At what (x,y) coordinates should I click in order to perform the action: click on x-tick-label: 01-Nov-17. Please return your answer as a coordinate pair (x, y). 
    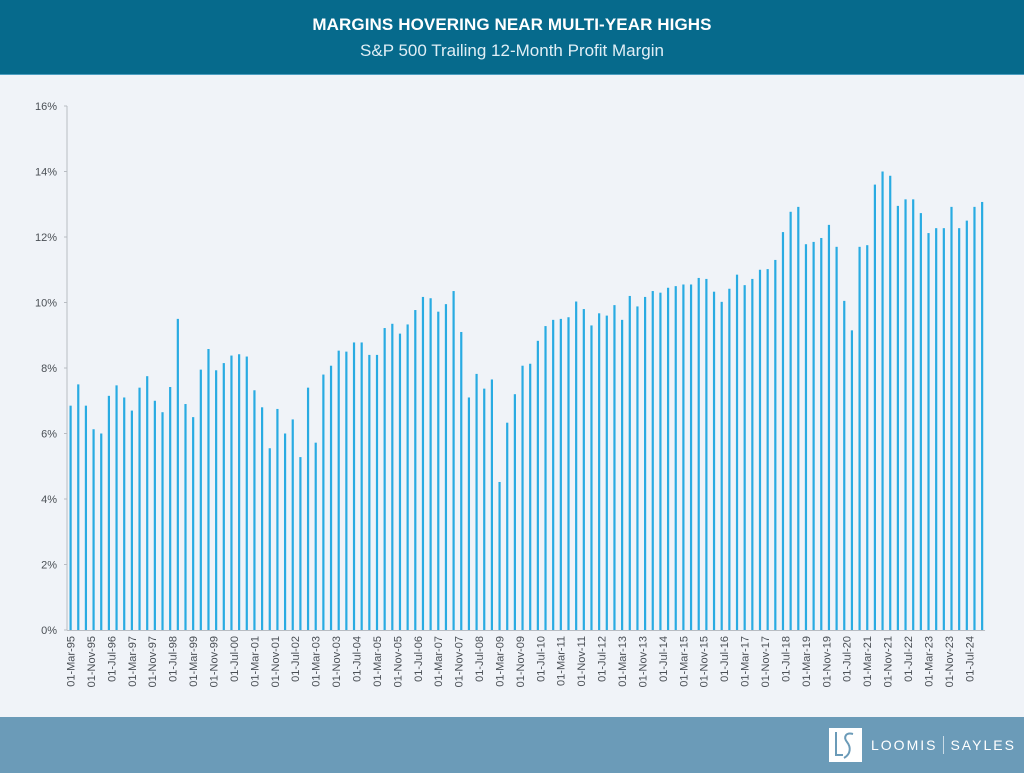
    Looking at the image, I should click on (766, 661).